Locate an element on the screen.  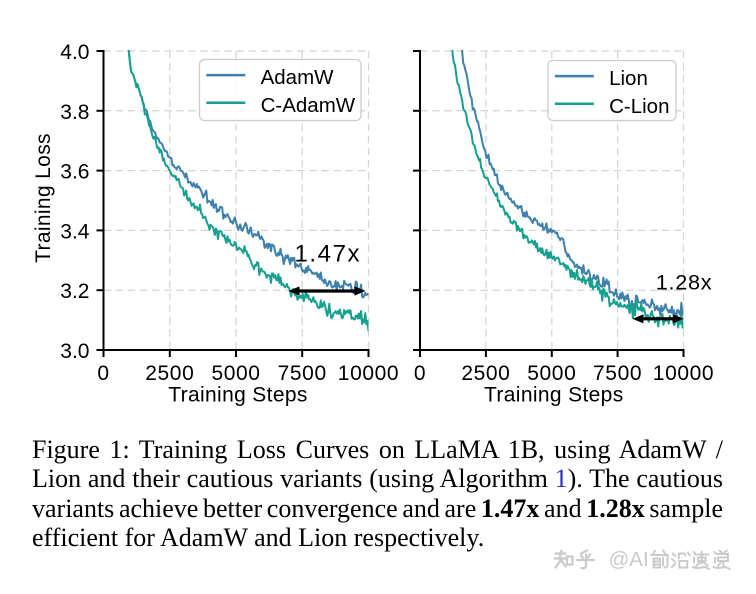
svg-text: 3.8 is located at coordinates (74, 112).